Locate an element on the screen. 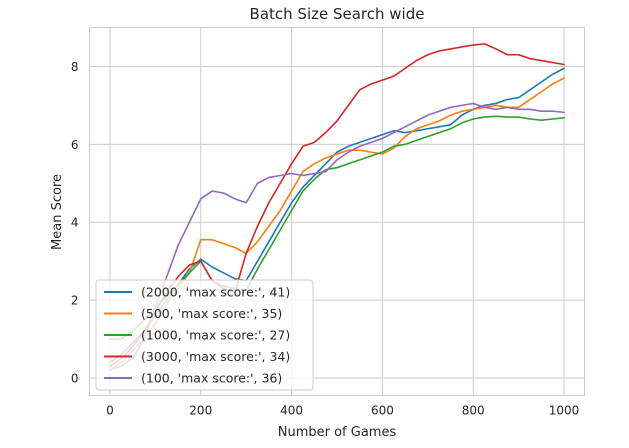 The height and width of the screenshot is (448, 629). x-tick-label: 200 is located at coordinates (200, 411).